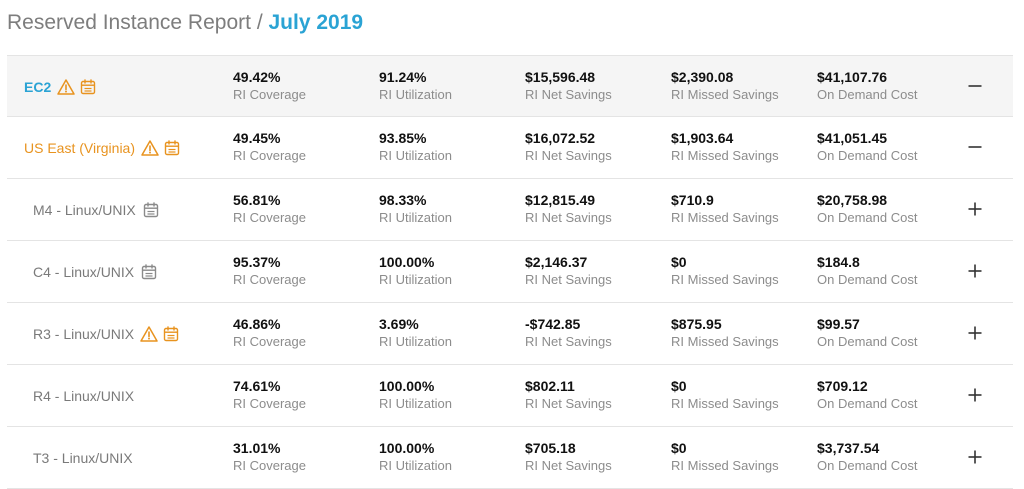  What do you see at coordinates (129, 22) in the screenshot?
I see `report-title: Reserved Instance Report` at bounding box center [129, 22].